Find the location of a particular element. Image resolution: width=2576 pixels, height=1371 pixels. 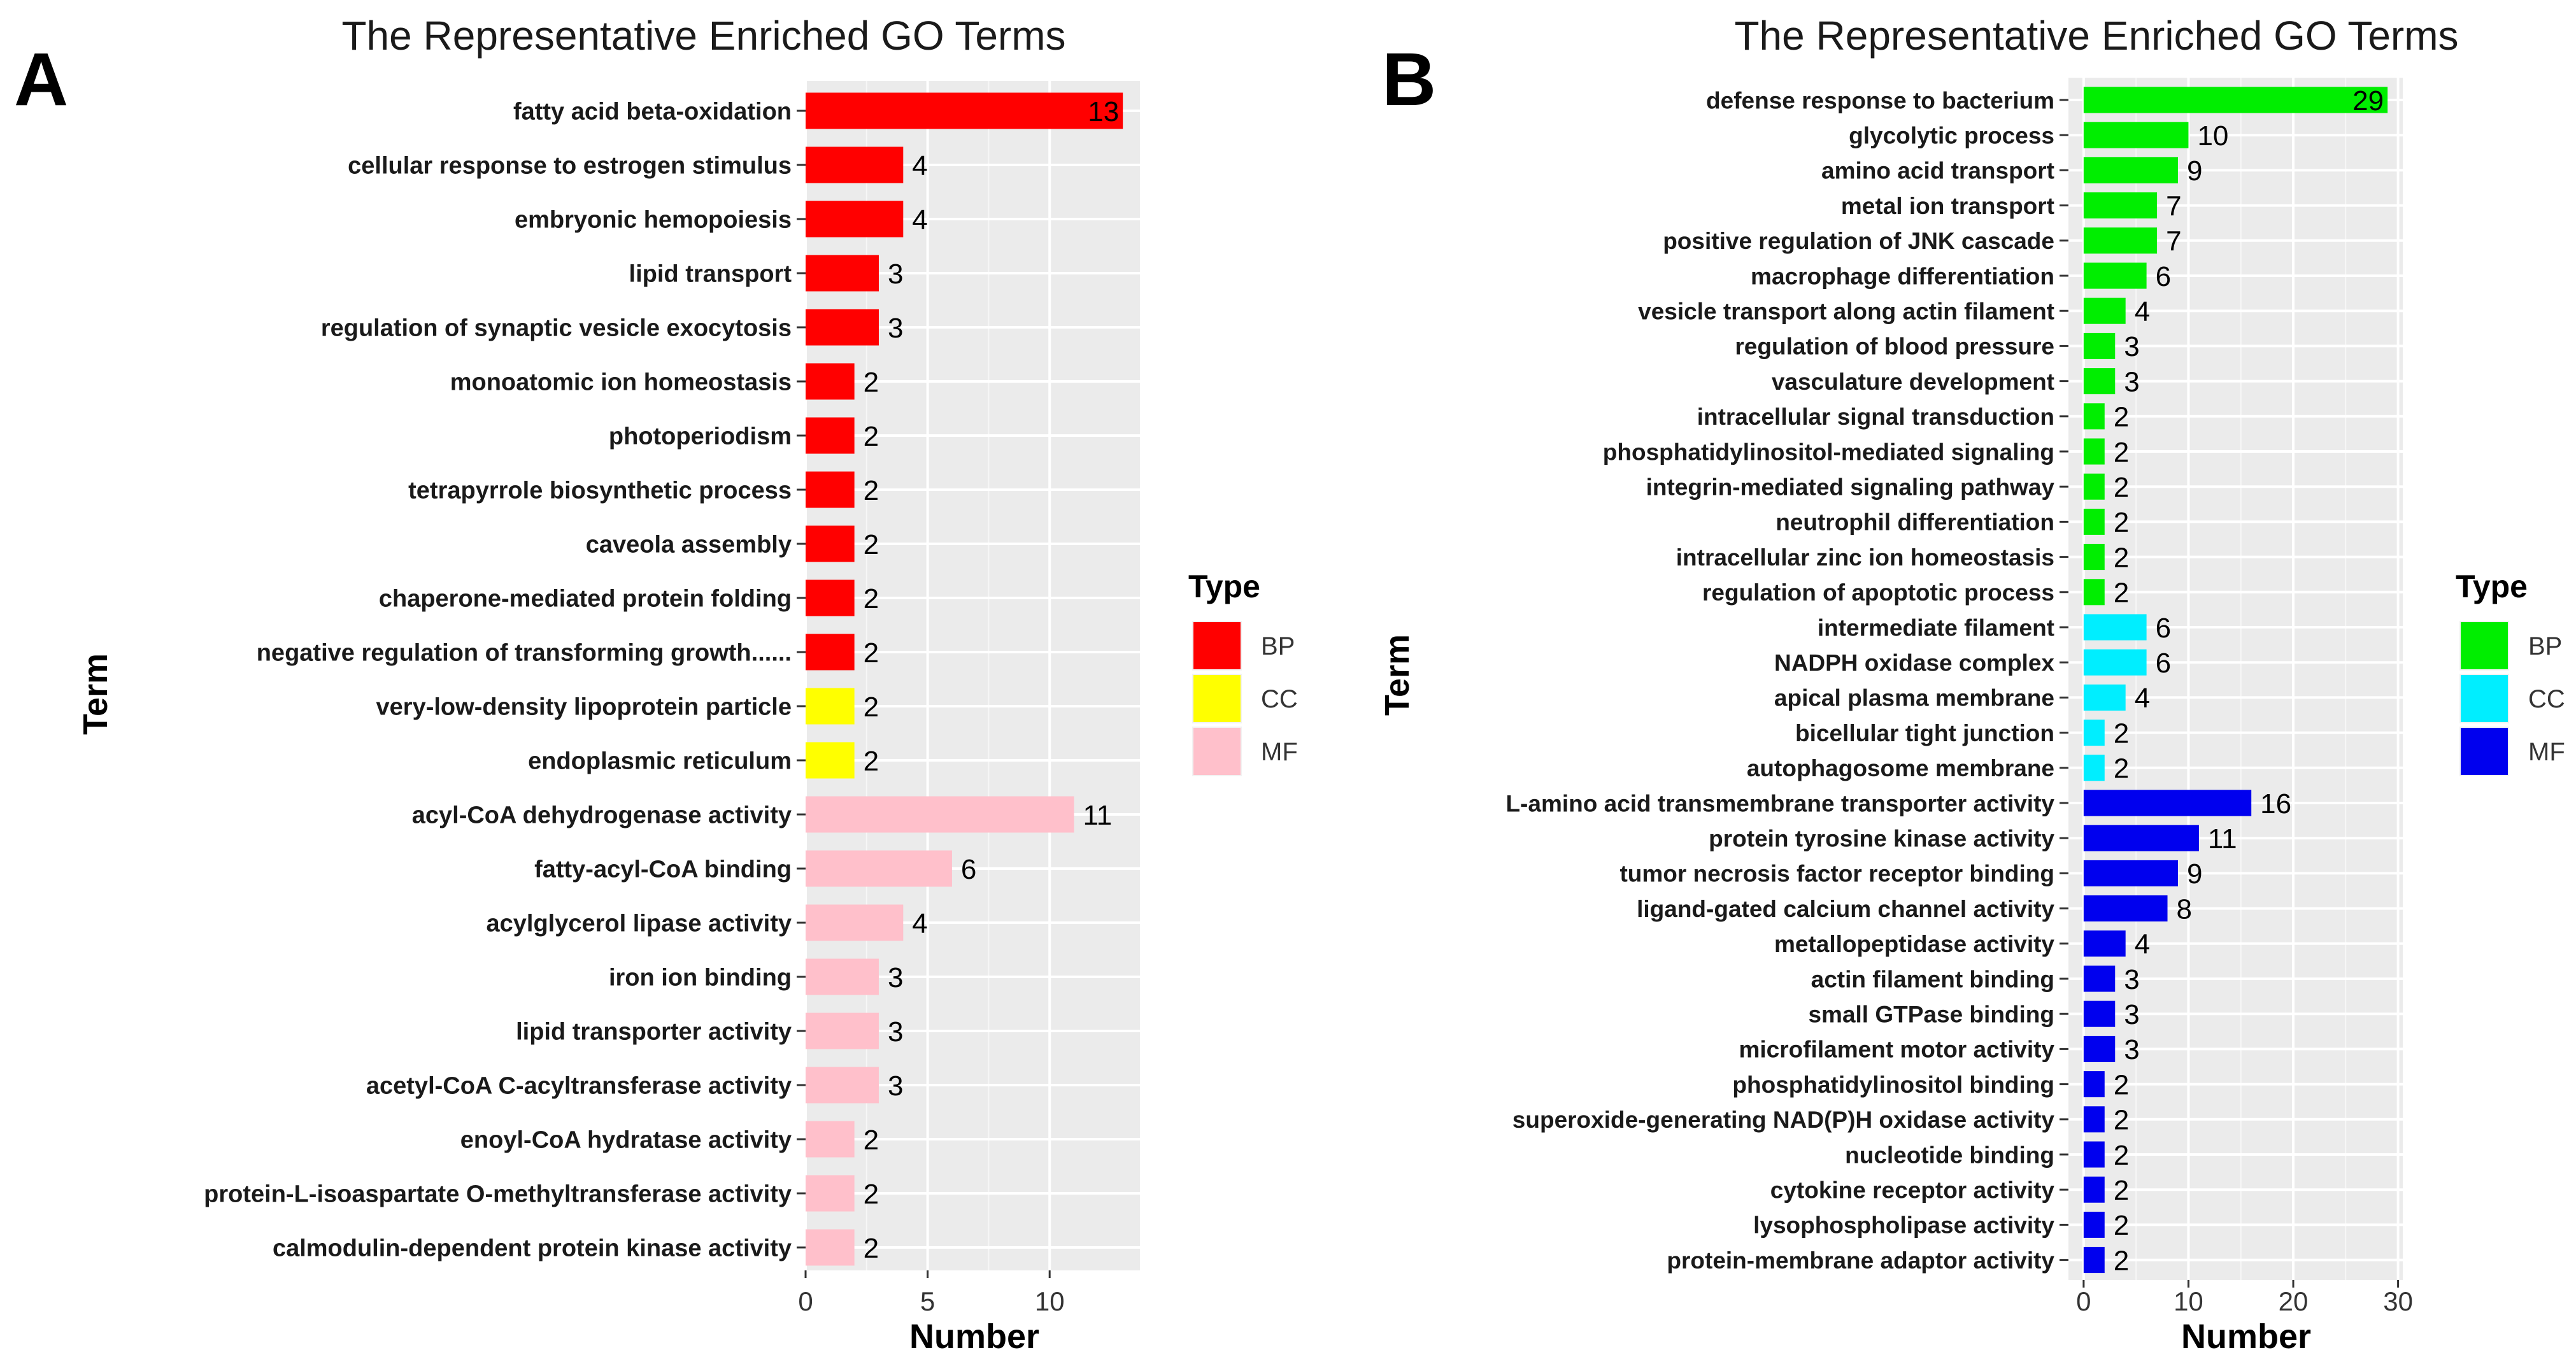

term-label: monoatomic ion homeostasis is located at coordinates (621, 382).